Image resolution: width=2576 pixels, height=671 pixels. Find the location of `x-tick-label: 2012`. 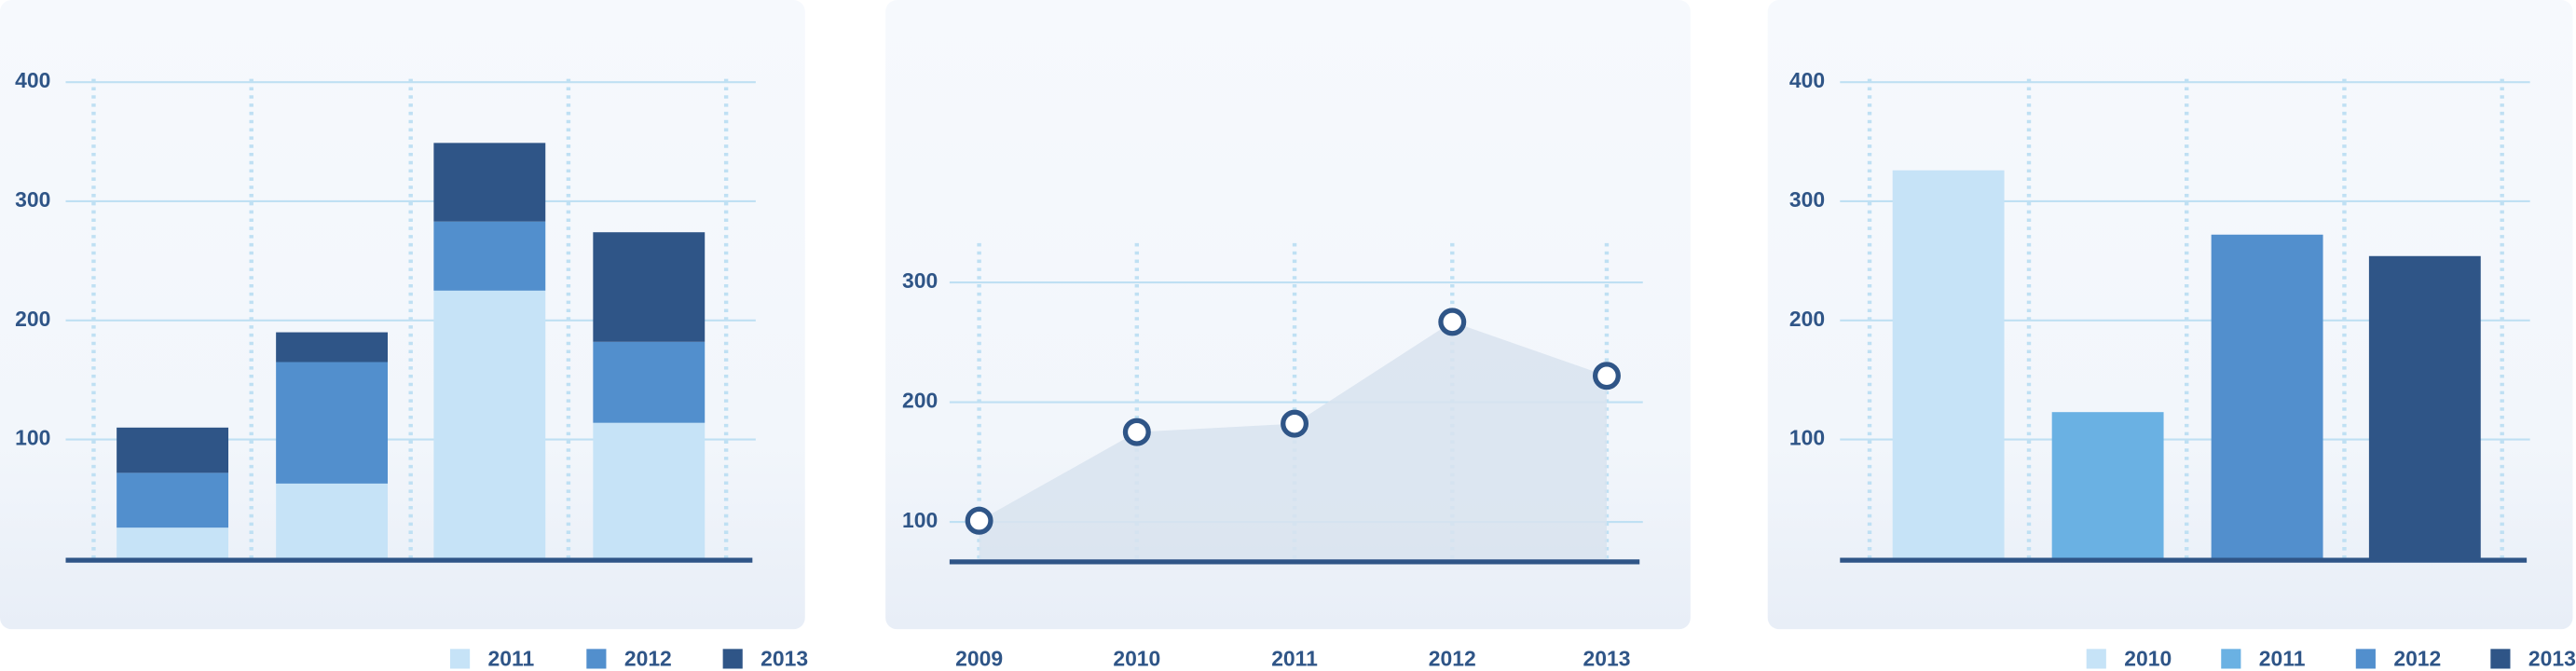

x-tick-label: 2012 is located at coordinates (1452, 659).